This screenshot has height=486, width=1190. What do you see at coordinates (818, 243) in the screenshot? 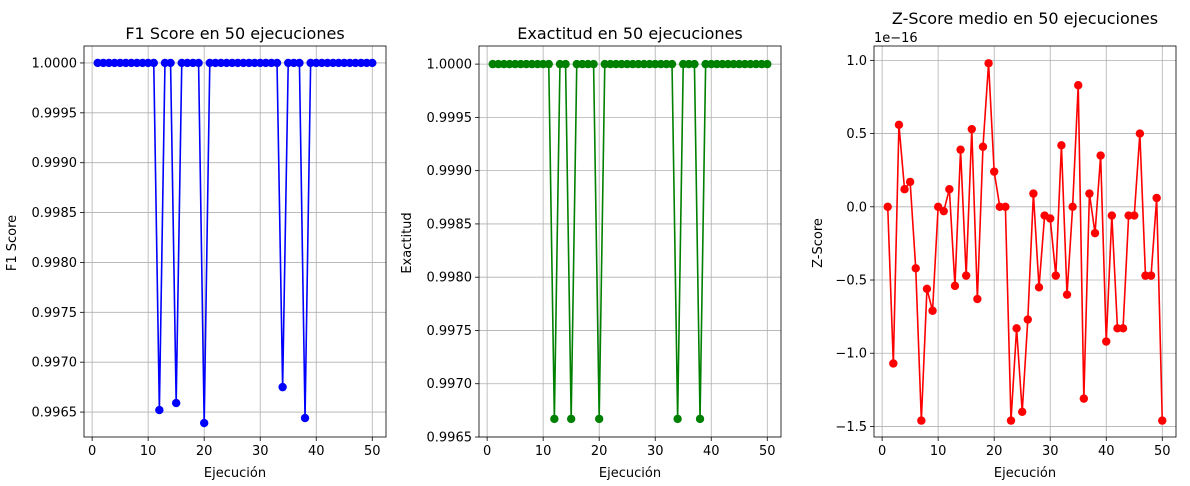
I see `y-axis-label: Z-Score` at bounding box center [818, 243].